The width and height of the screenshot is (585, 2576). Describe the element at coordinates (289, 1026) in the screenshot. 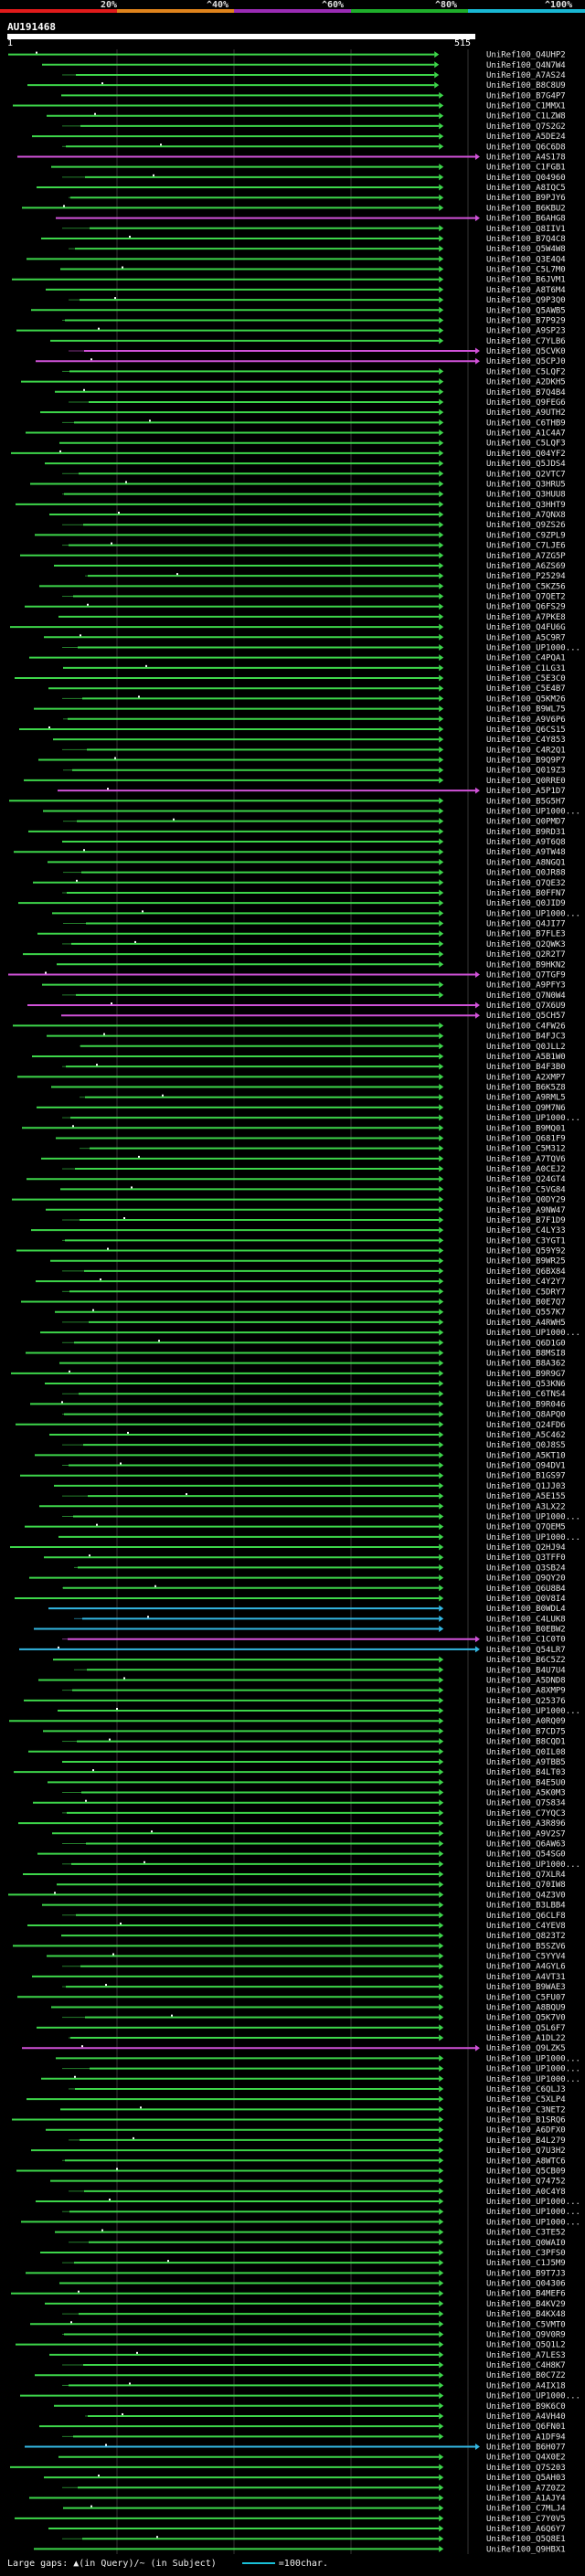

I see `hit-row: UniRef100_C4FW26` at that location.